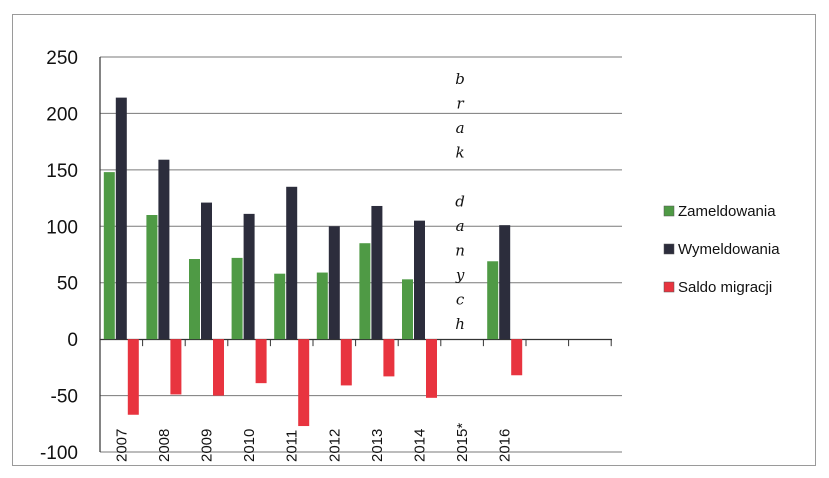  I want to click on bar-wymeldowania-2008, so click(164, 249).